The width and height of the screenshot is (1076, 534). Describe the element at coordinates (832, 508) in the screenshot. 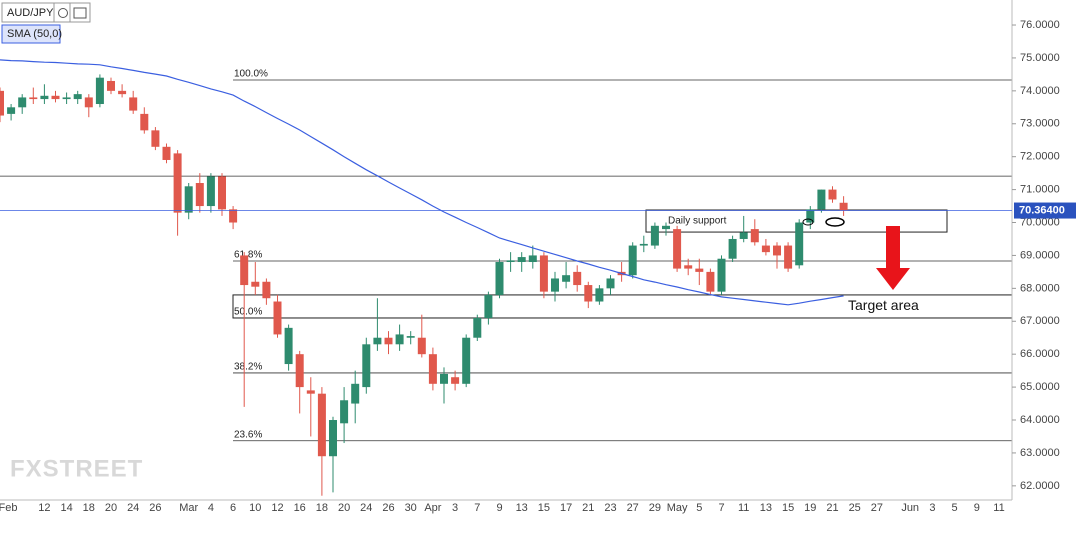

I see `x-tick-label: 21` at that location.